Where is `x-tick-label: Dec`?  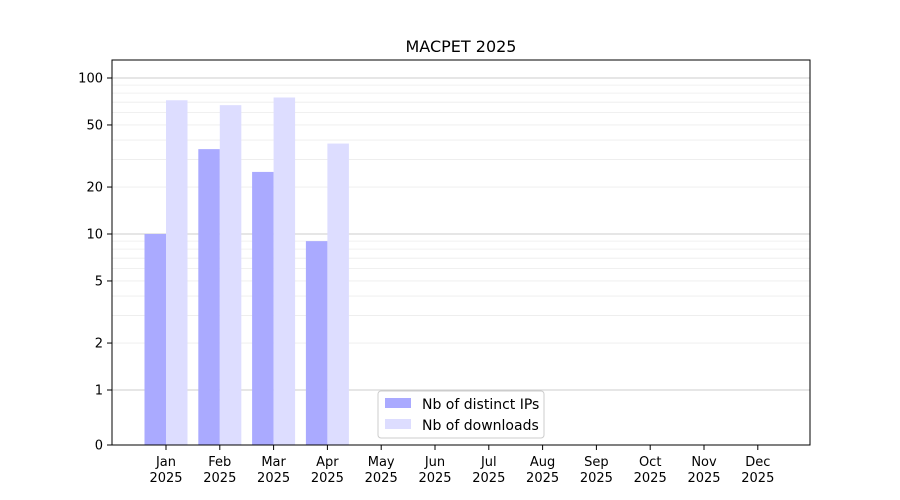
x-tick-label: Dec is located at coordinates (757, 462).